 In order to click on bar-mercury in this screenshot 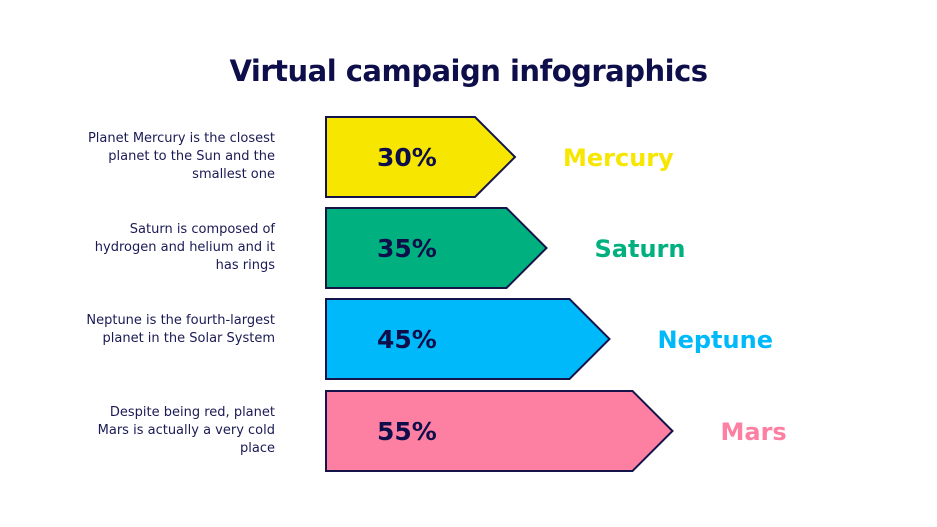, I will do `click(421, 157)`.